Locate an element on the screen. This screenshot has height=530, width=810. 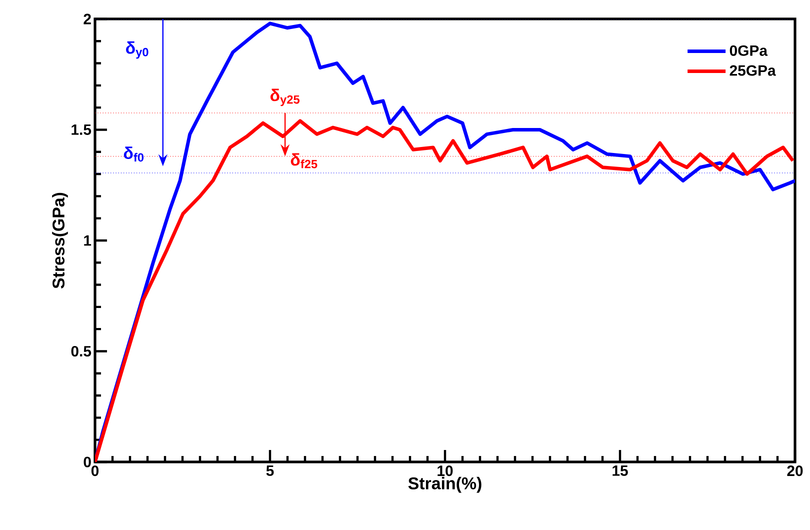
legend-label: 25GPa is located at coordinates (753, 70).